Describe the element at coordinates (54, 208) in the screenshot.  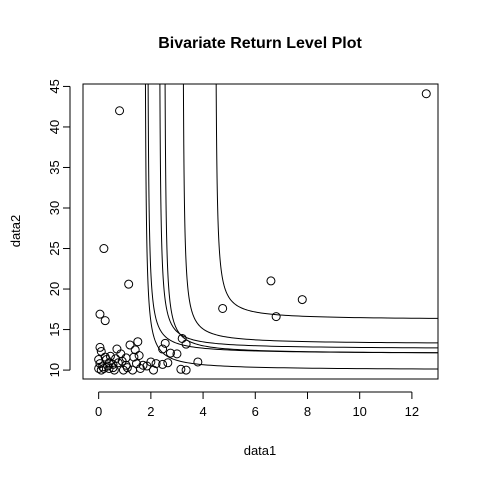
I see `y-tick-label: 30` at that location.